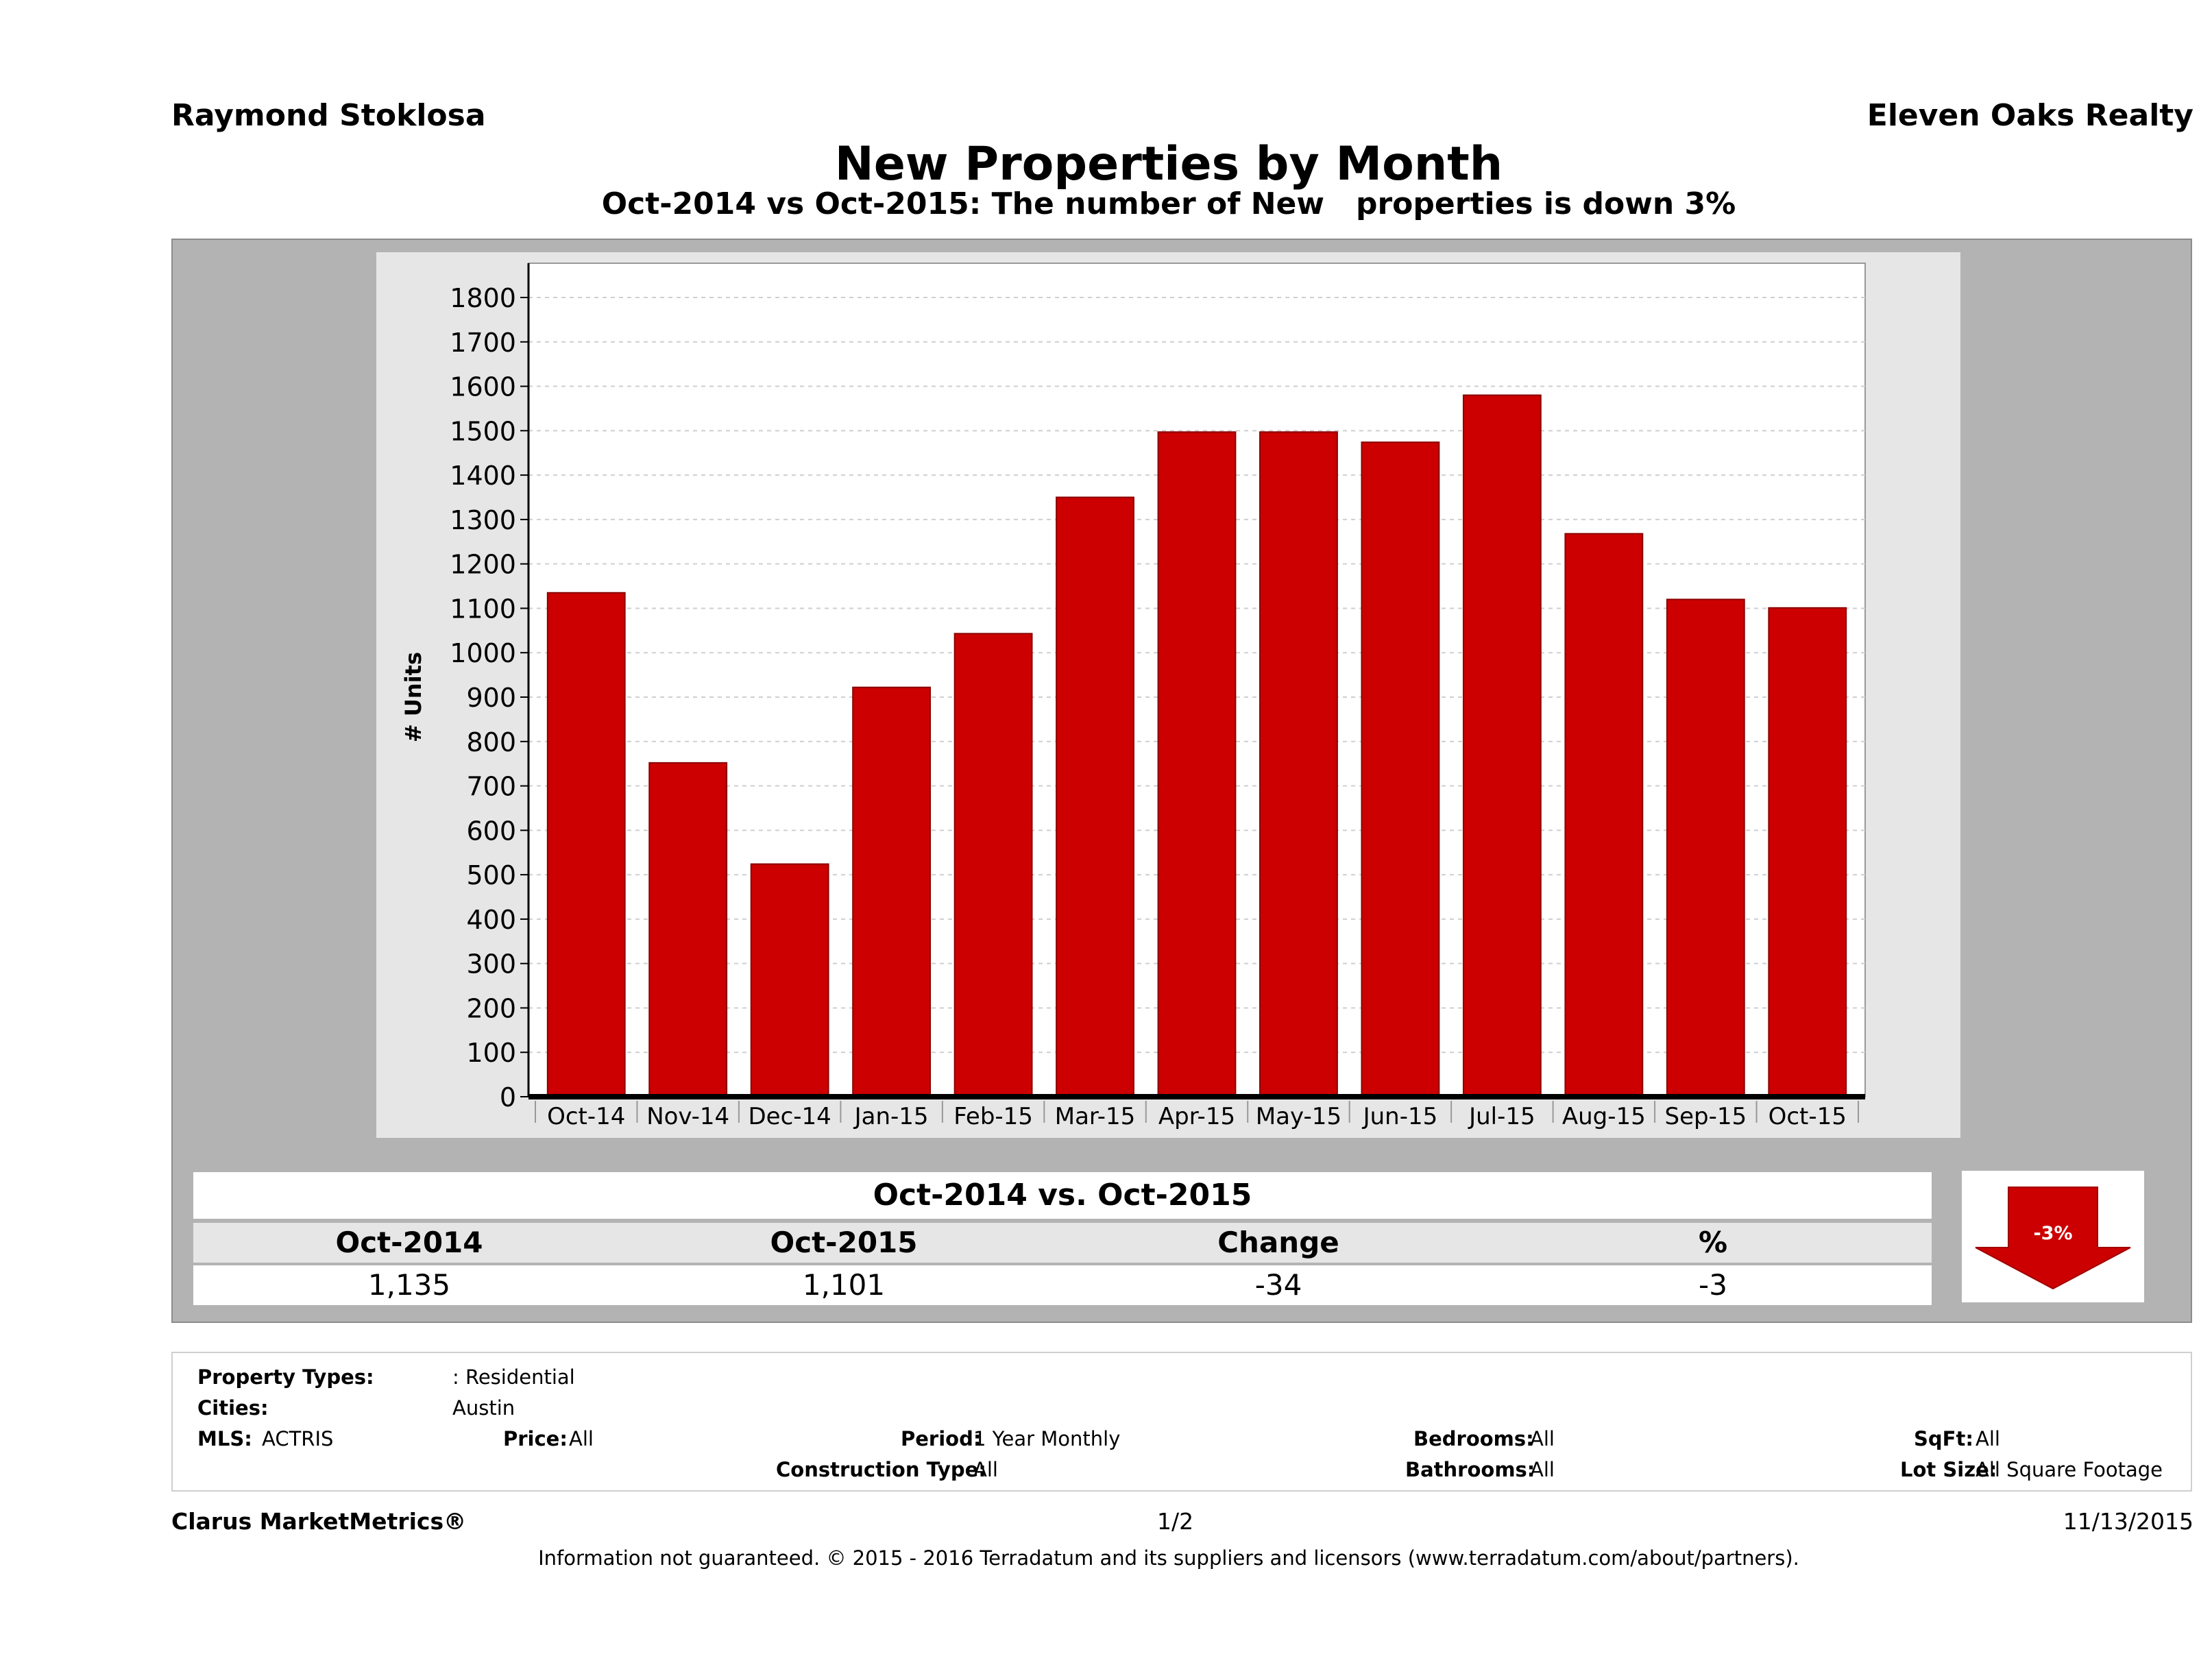 The width and height of the screenshot is (2212, 1678). What do you see at coordinates (1062, 1195) in the screenshot?
I see `comparison-title: Oct-2014 vs. Oct-2015` at bounding box center [1062, 1195].